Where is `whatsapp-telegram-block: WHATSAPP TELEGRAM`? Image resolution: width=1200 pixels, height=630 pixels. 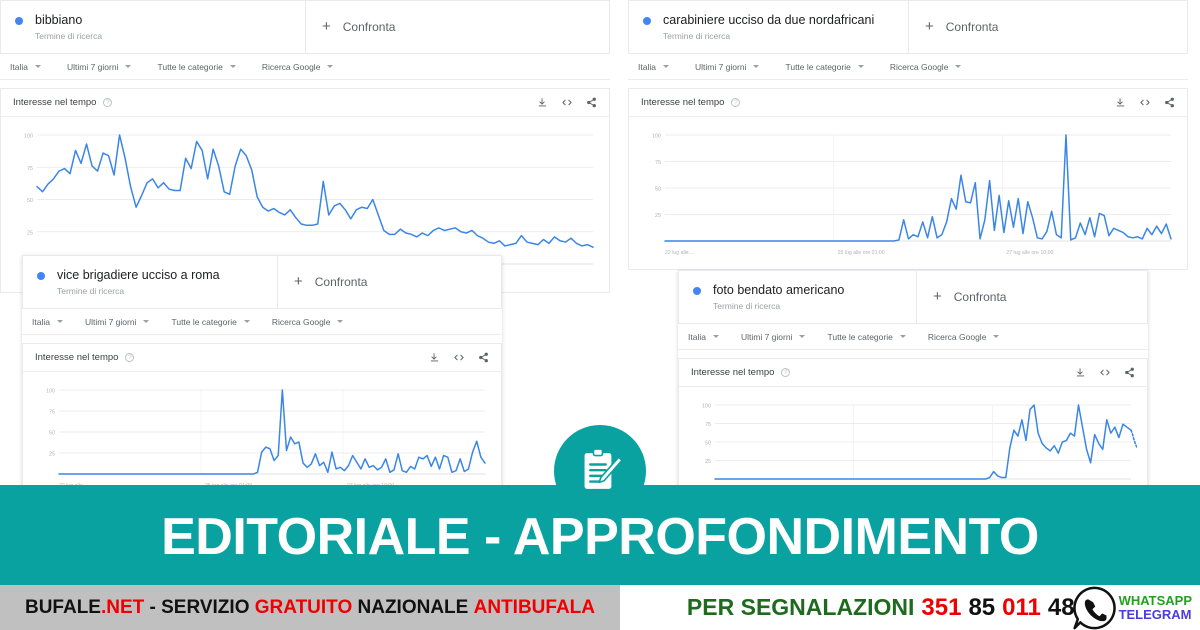 whatsapp-telegram-block: WHATSAPP TELEGRAM is located at coordinates (1131, 607).